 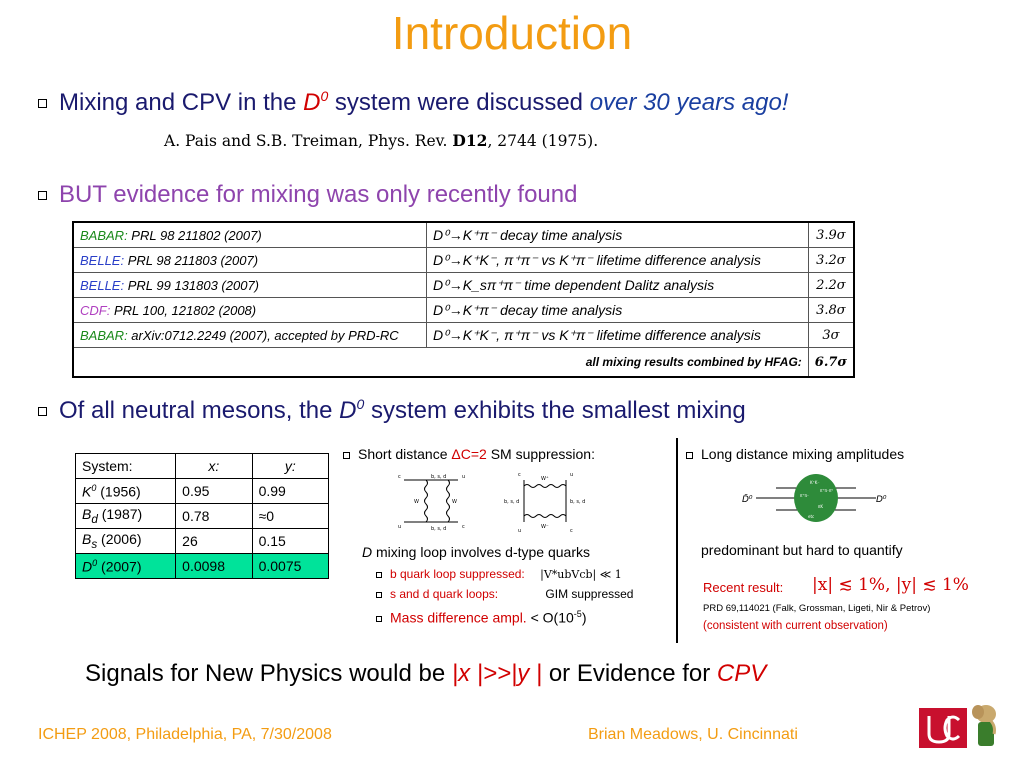 What do you see at coordinates (831, 362) in the screenshot?
I see `combined-significance: 6.7σ` at bounding box center [831, 362].